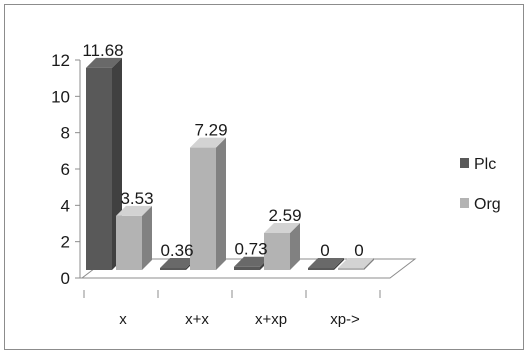 Image resolution: width=529 pixels, height=356 pixels. I want to click on category-label-3: xp->, so click(345, 319).